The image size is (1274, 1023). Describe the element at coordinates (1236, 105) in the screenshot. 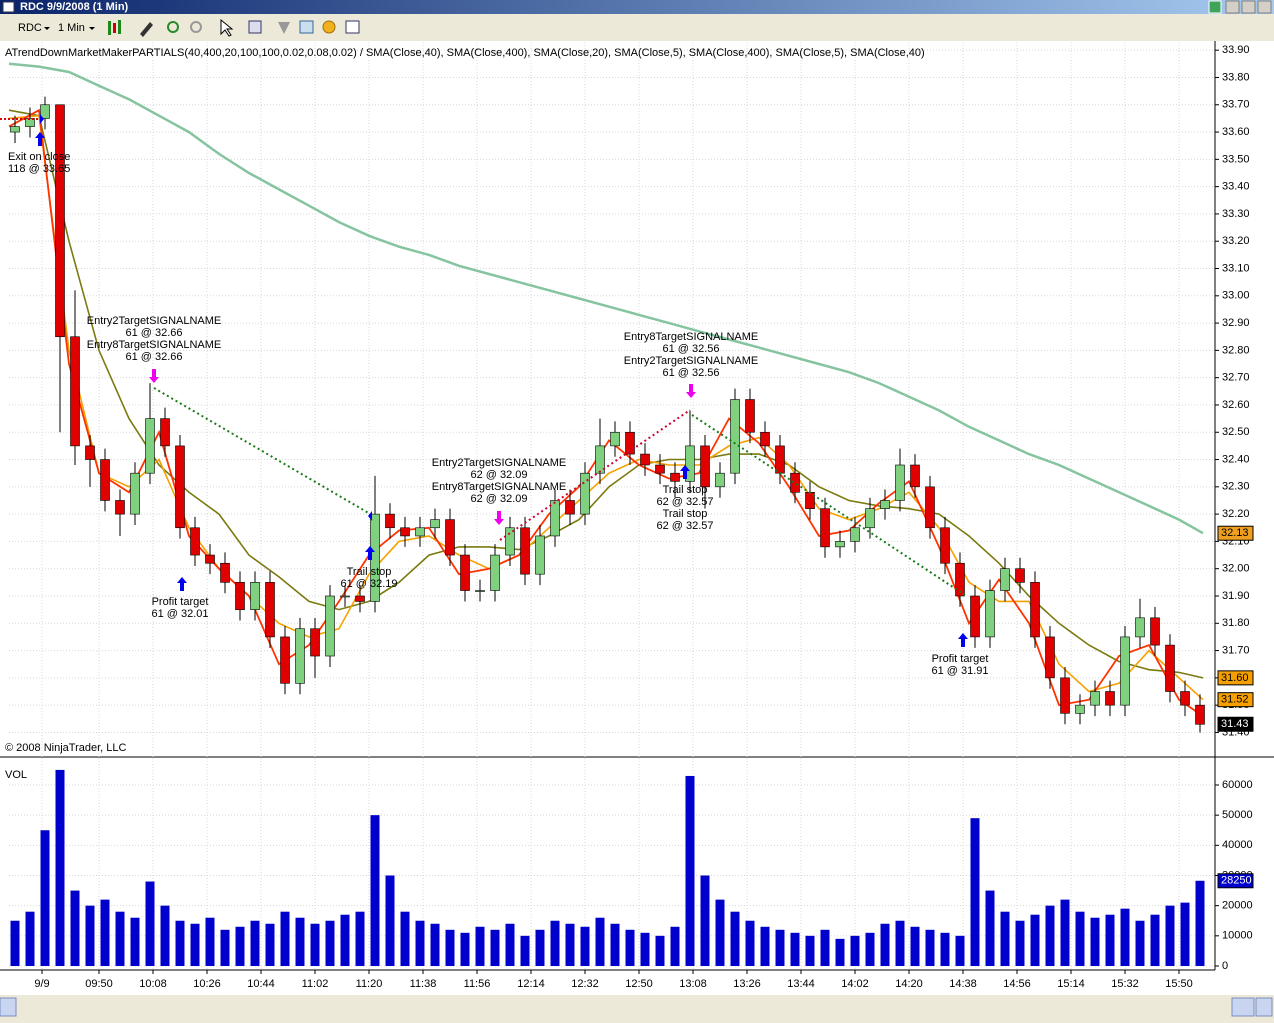

I see `y-tick-label: 33.70` at that location.